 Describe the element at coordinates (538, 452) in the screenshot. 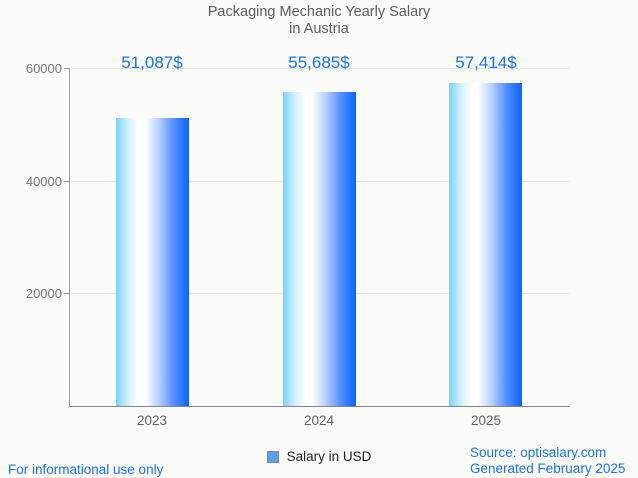

I see `source-link: Source: optisalary.com` at that location.